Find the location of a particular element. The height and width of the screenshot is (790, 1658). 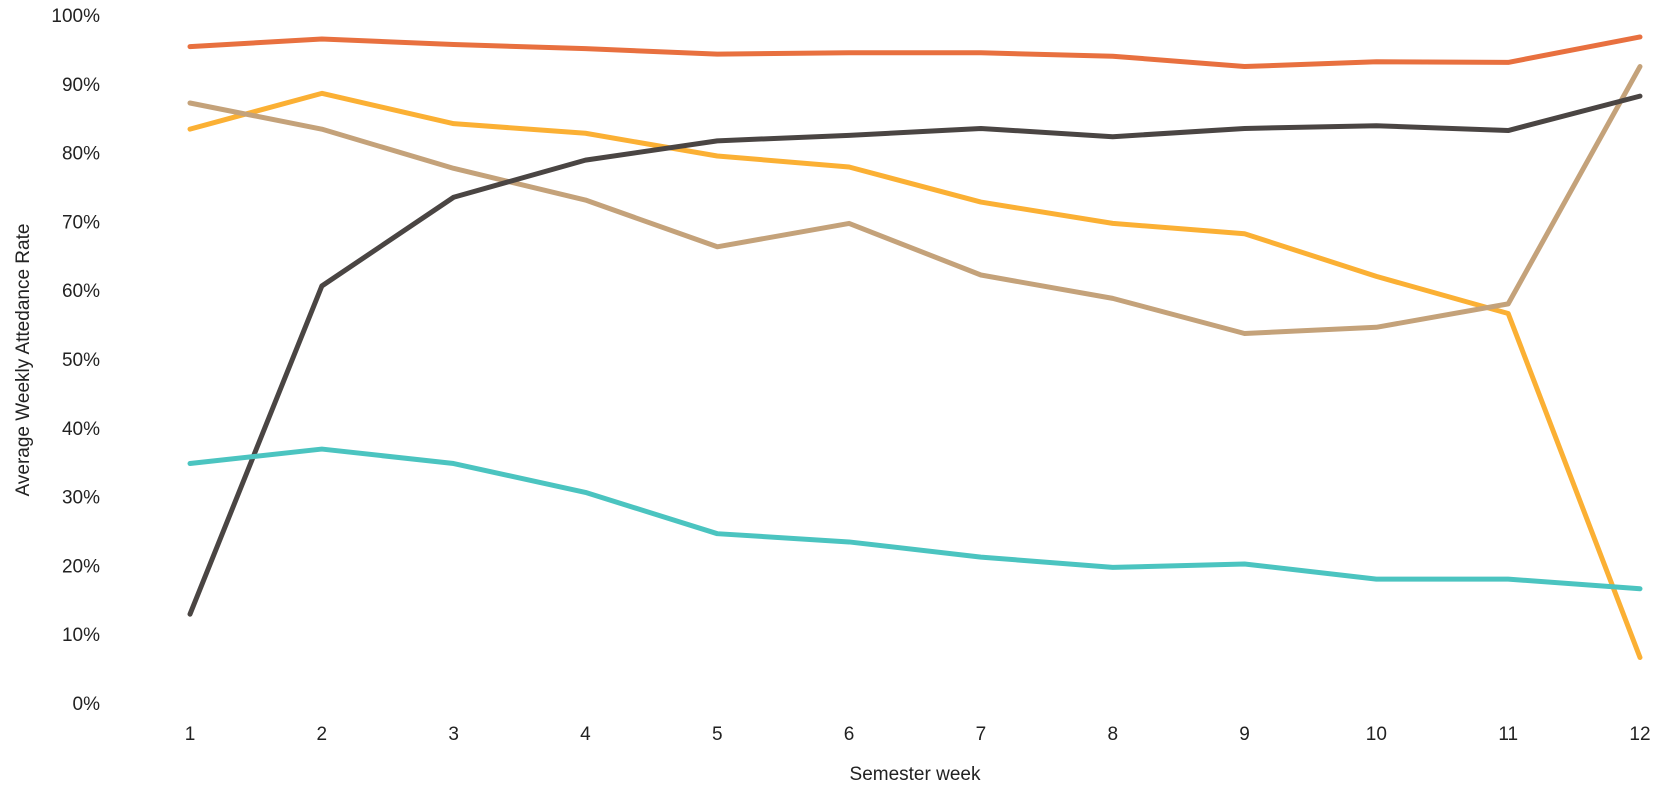

x-tick-label: 7 is located at coordinates (981, 734).